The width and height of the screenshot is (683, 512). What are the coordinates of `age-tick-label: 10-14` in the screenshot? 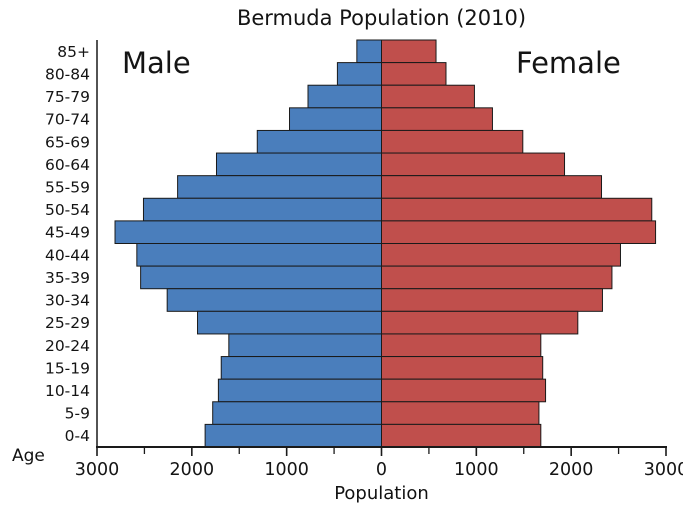 It's located at (67, 391).